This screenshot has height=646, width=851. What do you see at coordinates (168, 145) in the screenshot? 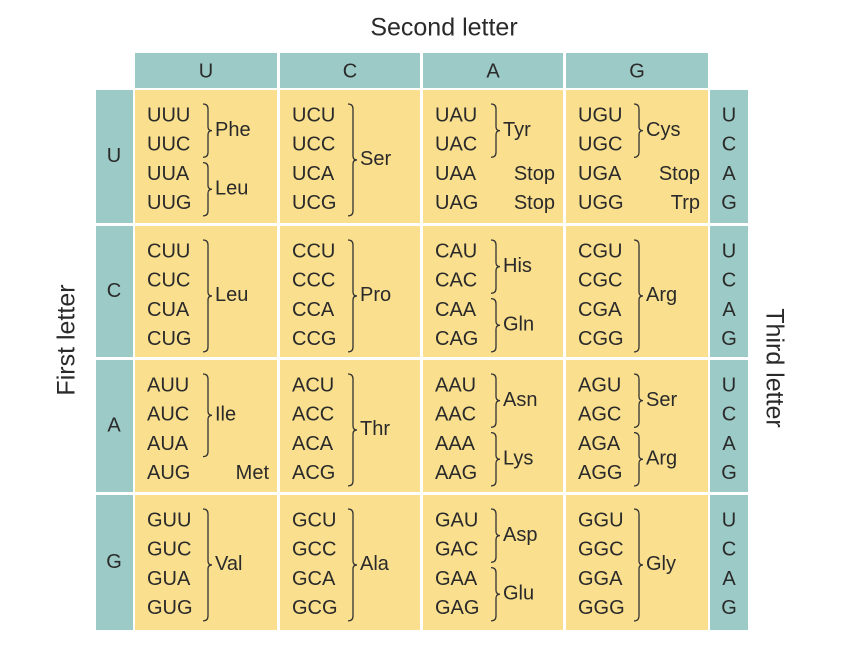
I see `codon: UUC` at bounding box center [168, 145].